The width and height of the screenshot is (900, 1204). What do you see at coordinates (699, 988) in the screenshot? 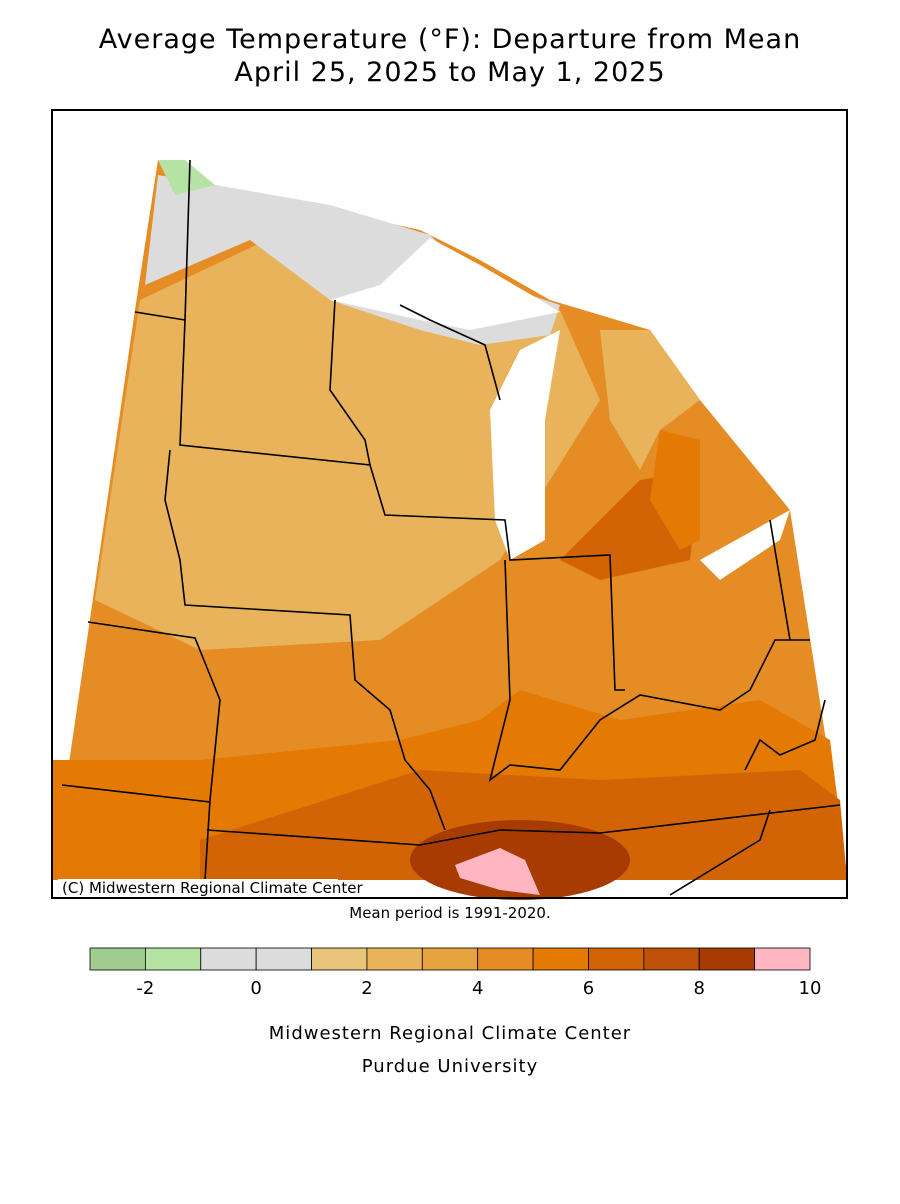
I see `legend-tick-label: 8` at bounding box center [699, 988].